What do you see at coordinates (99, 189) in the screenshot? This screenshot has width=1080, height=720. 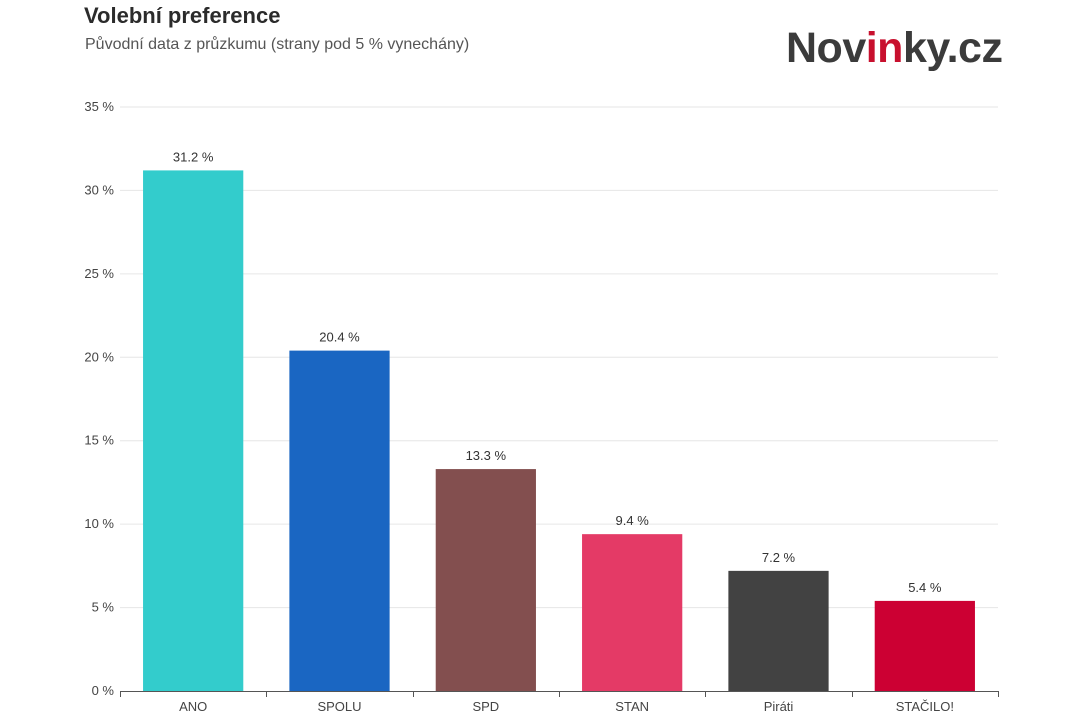 I see `y-tick-label: 30 %` at bounding box center [99, 189].